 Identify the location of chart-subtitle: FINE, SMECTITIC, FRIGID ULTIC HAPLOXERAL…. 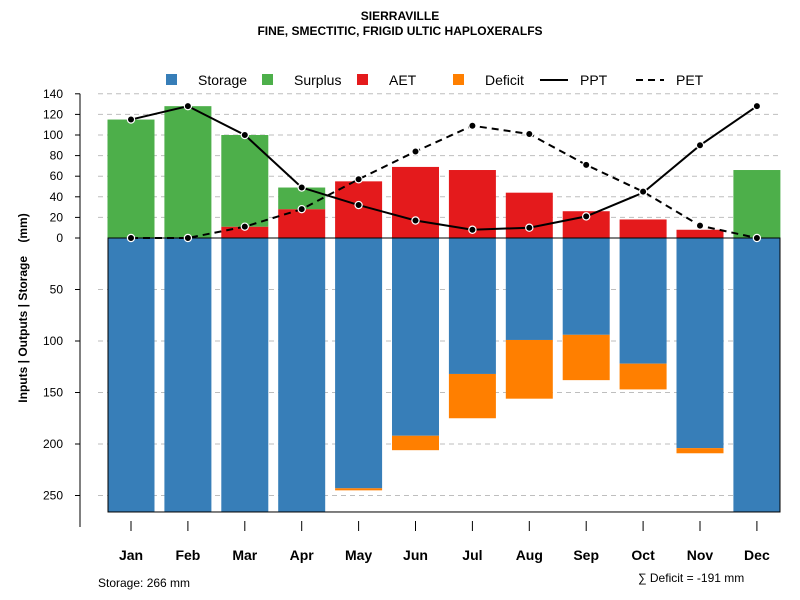
(400, 31).